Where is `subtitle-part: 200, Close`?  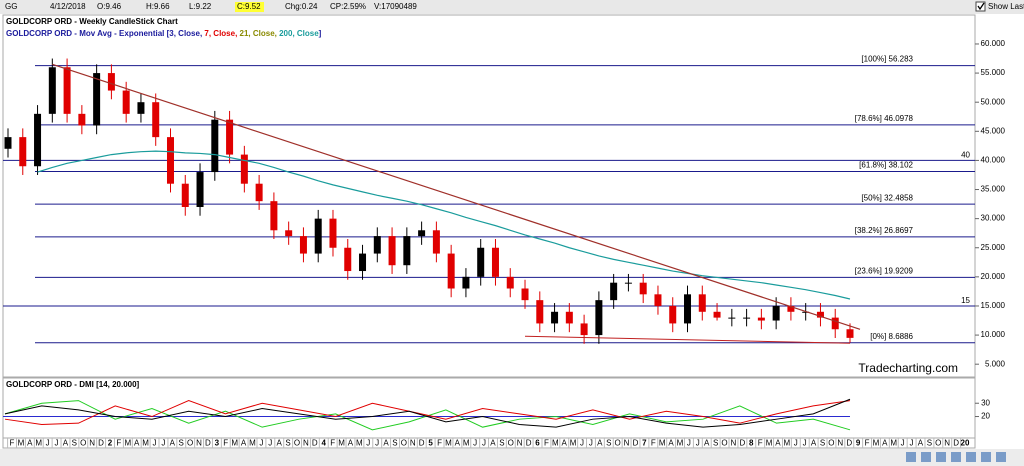
subtitle-part: 200, Close is located at coordinates (299, 33).